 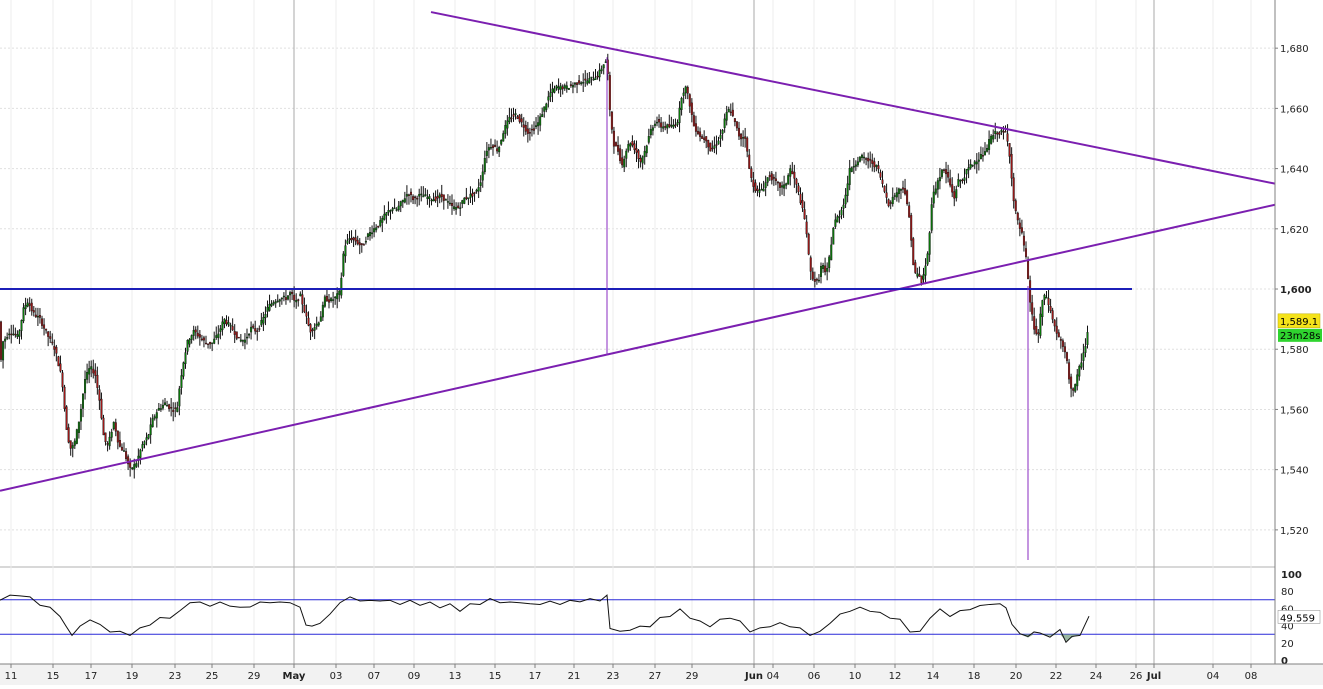 I want to click on time-tick-label: 26, so click(x=1136, y=676).